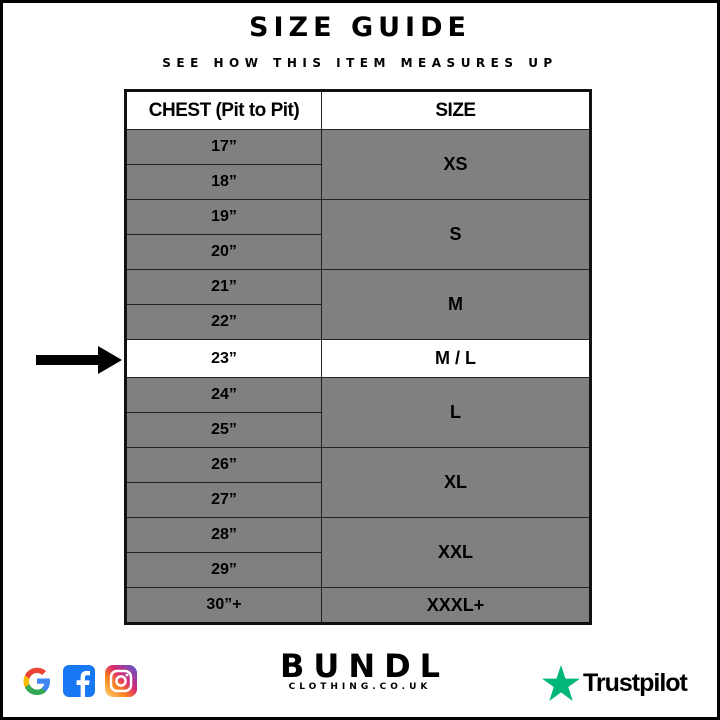  Describe the element at coordinates (635, 682) in the screenshot. I see `trustpilot-label: Trustpilot` at that location.